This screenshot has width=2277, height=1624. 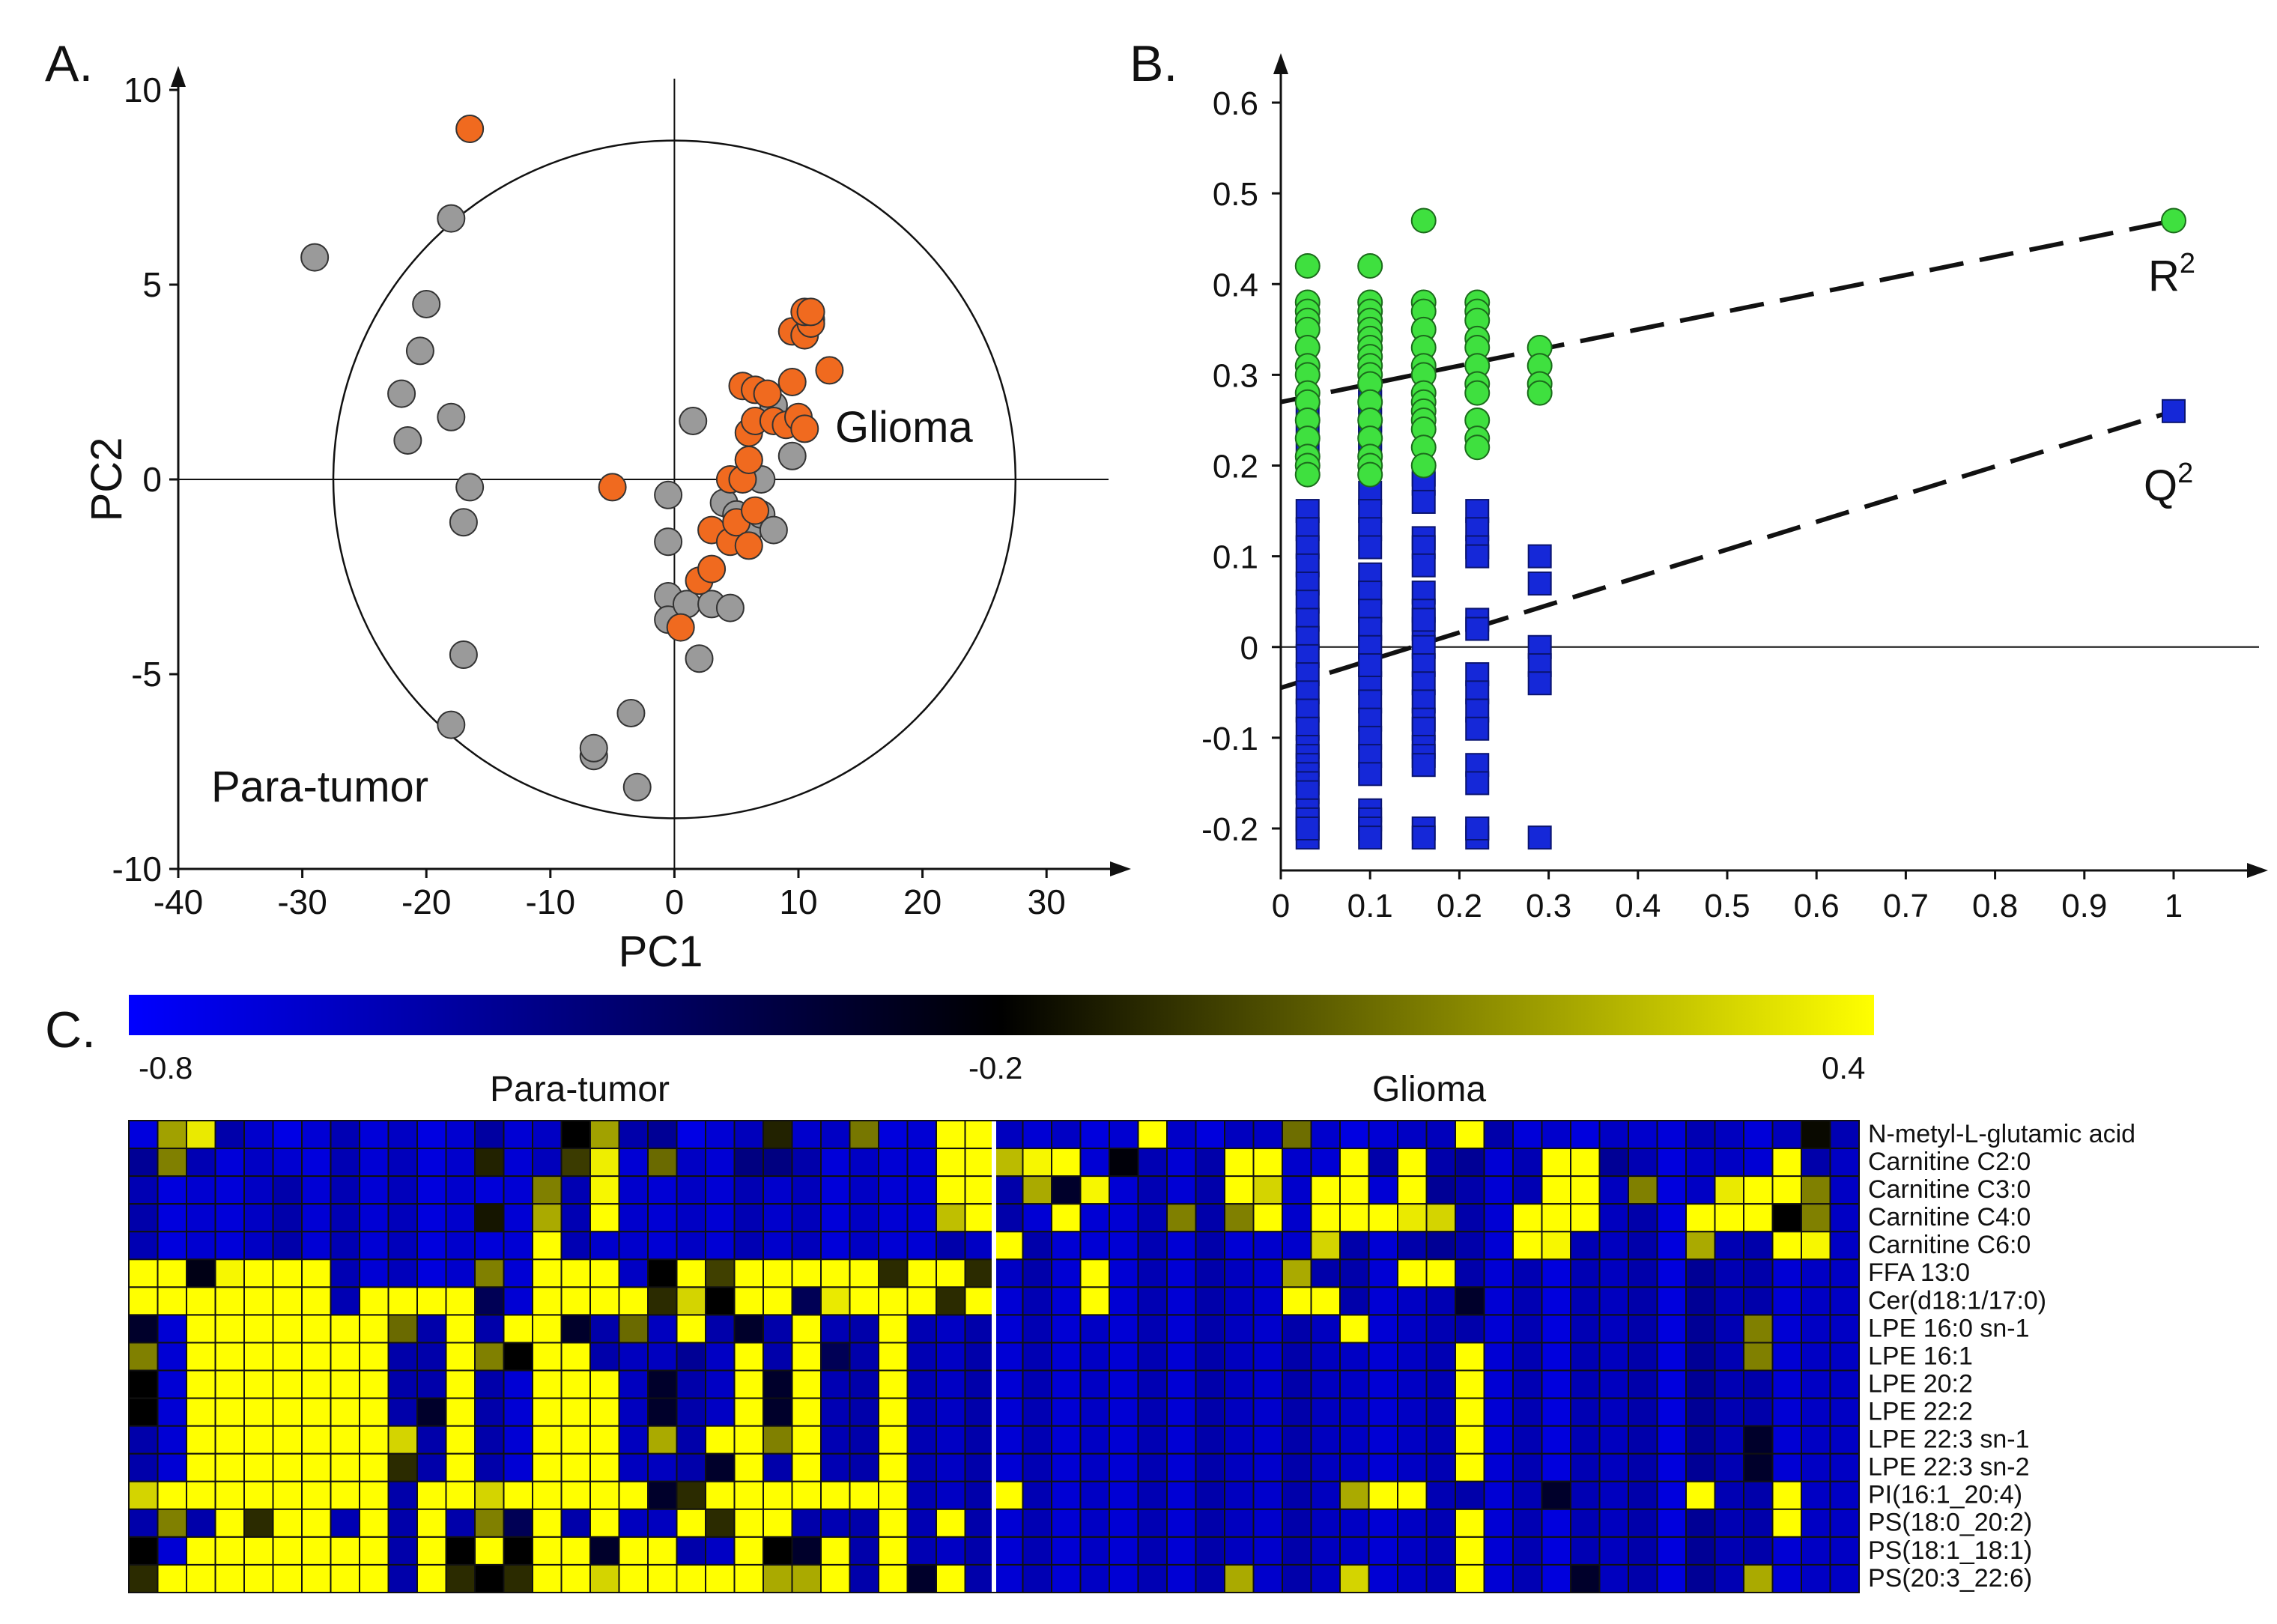 I want to click on panel-a-xtick-label: 10, so click(x=798, y=901).